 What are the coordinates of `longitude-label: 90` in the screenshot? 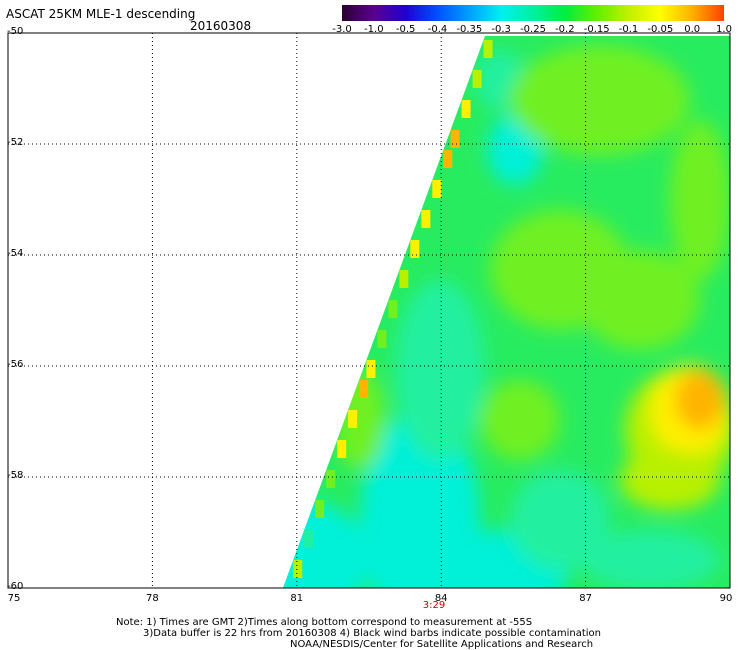 It's located at (726, 598).